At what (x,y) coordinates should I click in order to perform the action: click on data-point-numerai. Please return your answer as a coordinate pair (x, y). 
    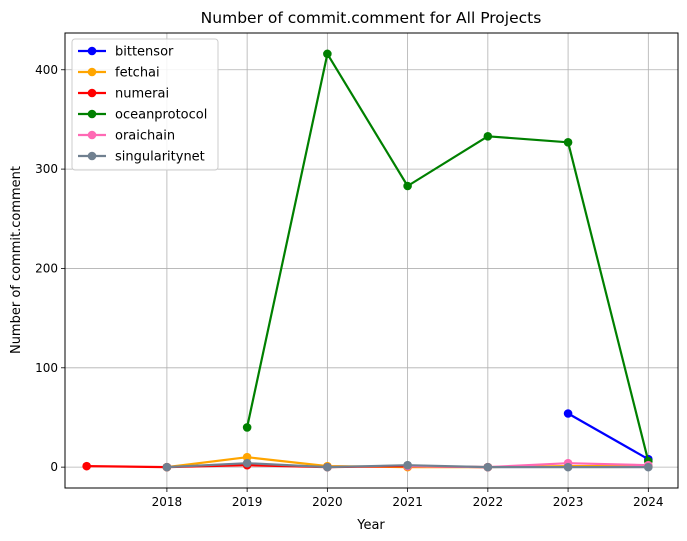
    Looking at the image, I should click on (86, 466).